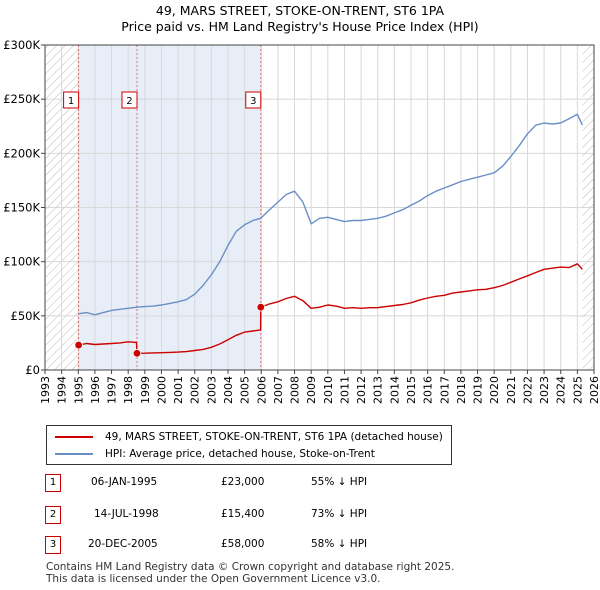  What do you see at coordinates (594, 390) in the screenshot?
I see `x-tick-label: 2026` at bounding box center [594, 390].